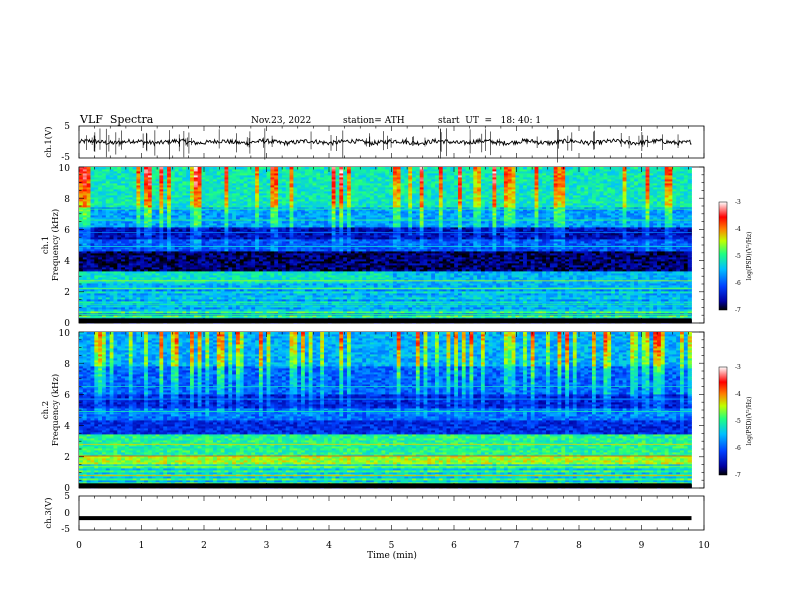  I want to click on ch1-waveform-panel: 5 -5 ch.1(V), so click(373, 142).